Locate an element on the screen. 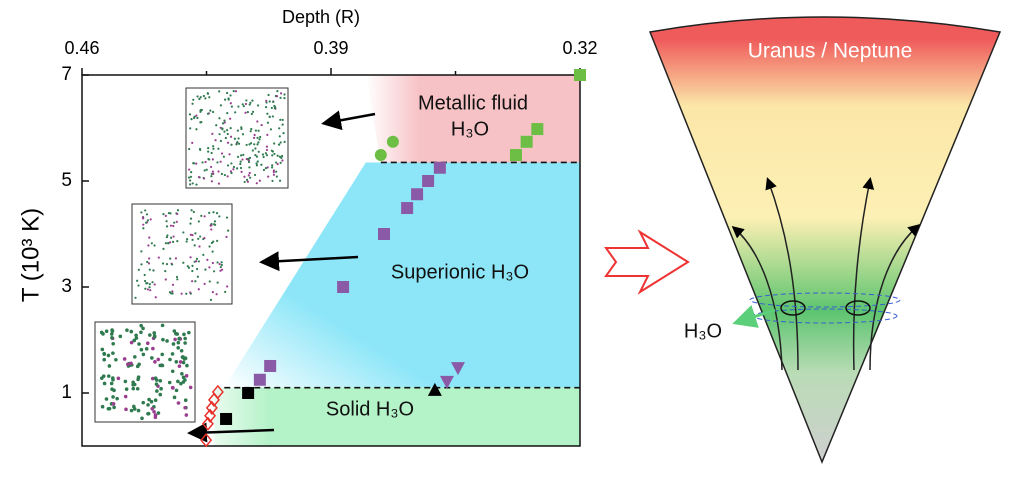 The image size is (1024, 479). x-tick-label: 0.32 is located at coordinates (579, 48).